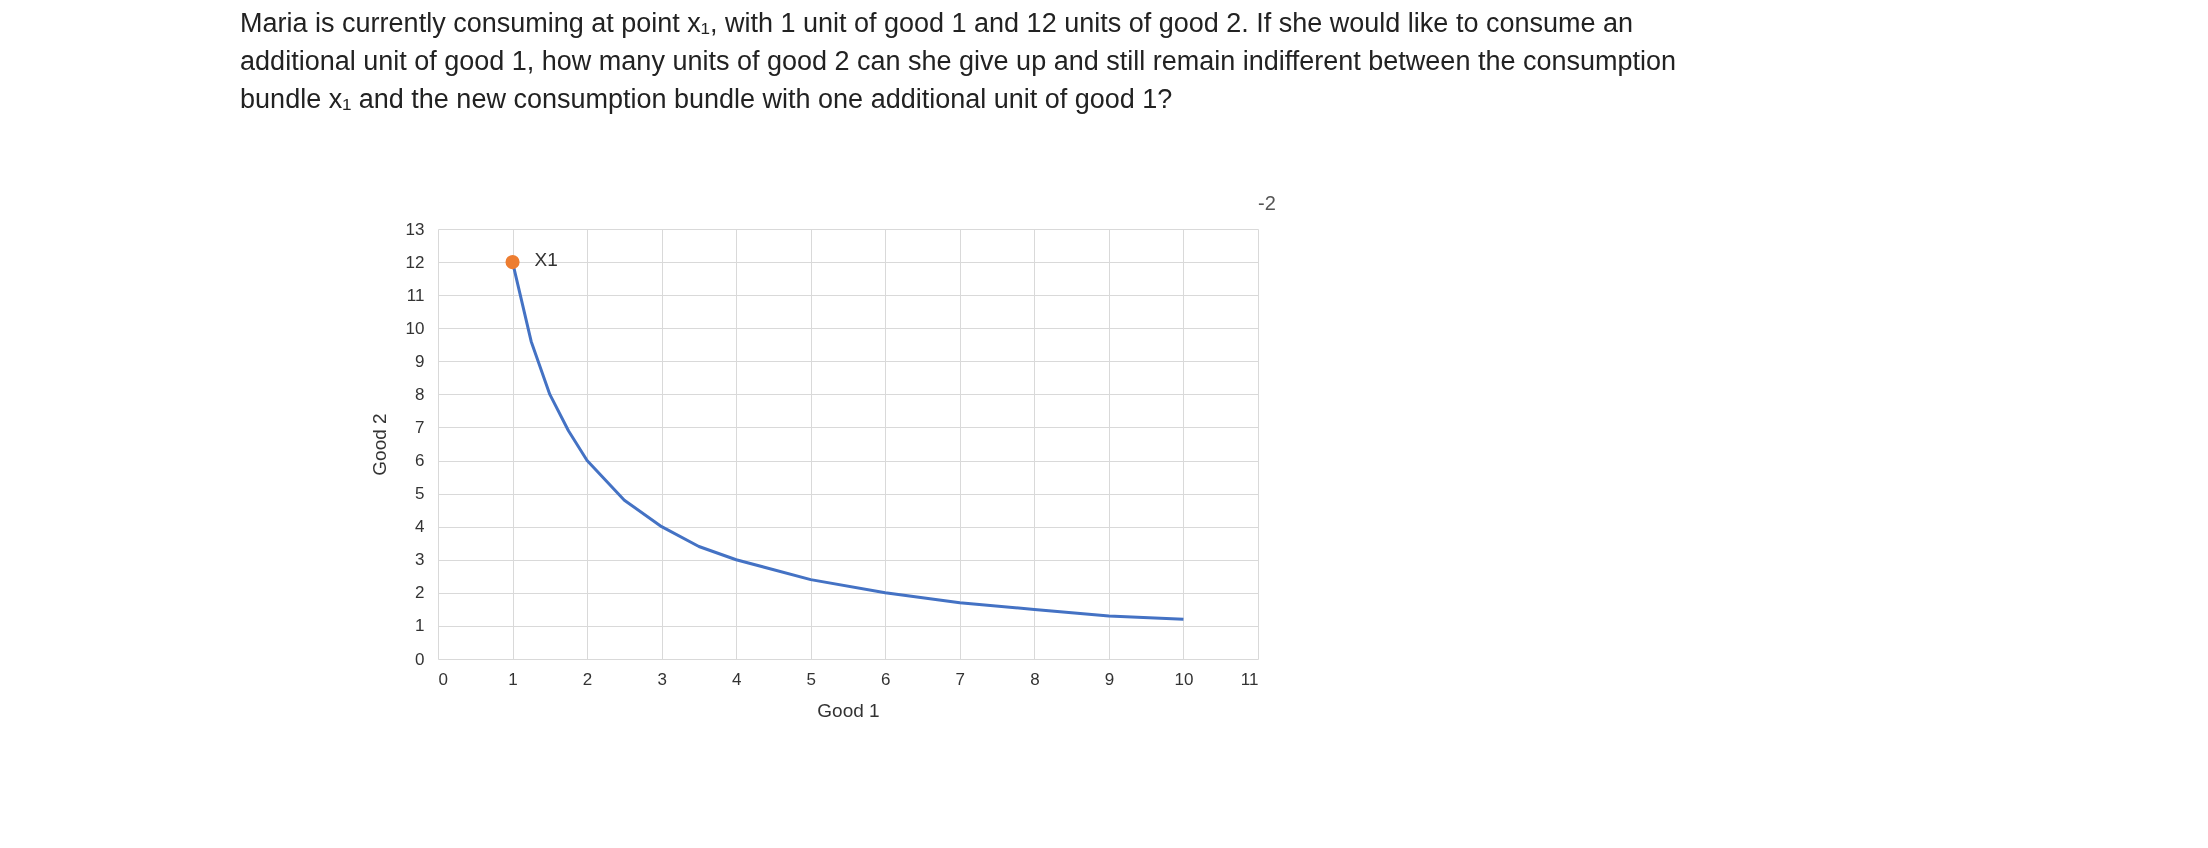 Image resolution: width=2208 pixels, height=848 pixels. I want to click on x-tick-label: 9, so click(1109, 679).